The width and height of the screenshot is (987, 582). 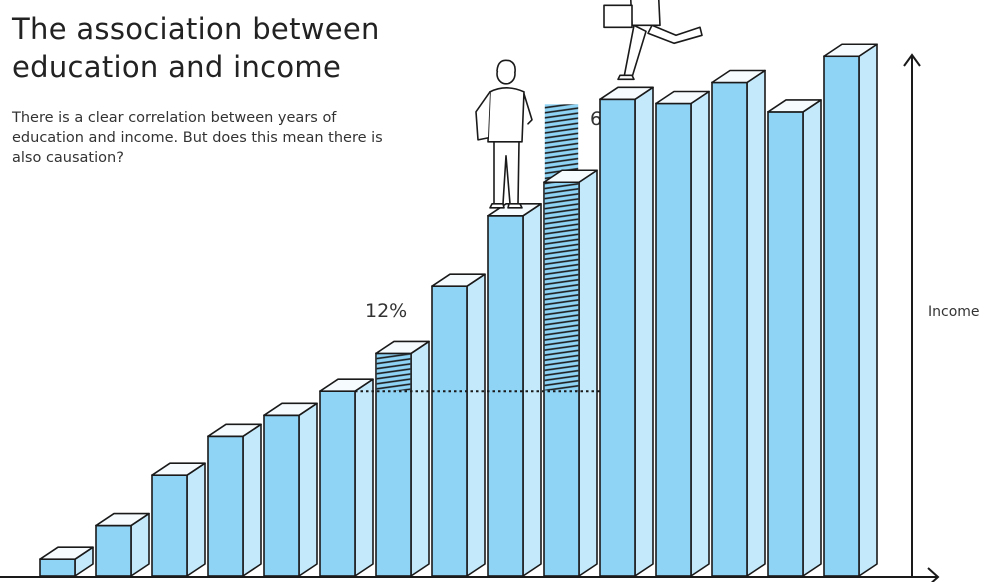 I want to click on person-jacket, so click(x=506, y=115).